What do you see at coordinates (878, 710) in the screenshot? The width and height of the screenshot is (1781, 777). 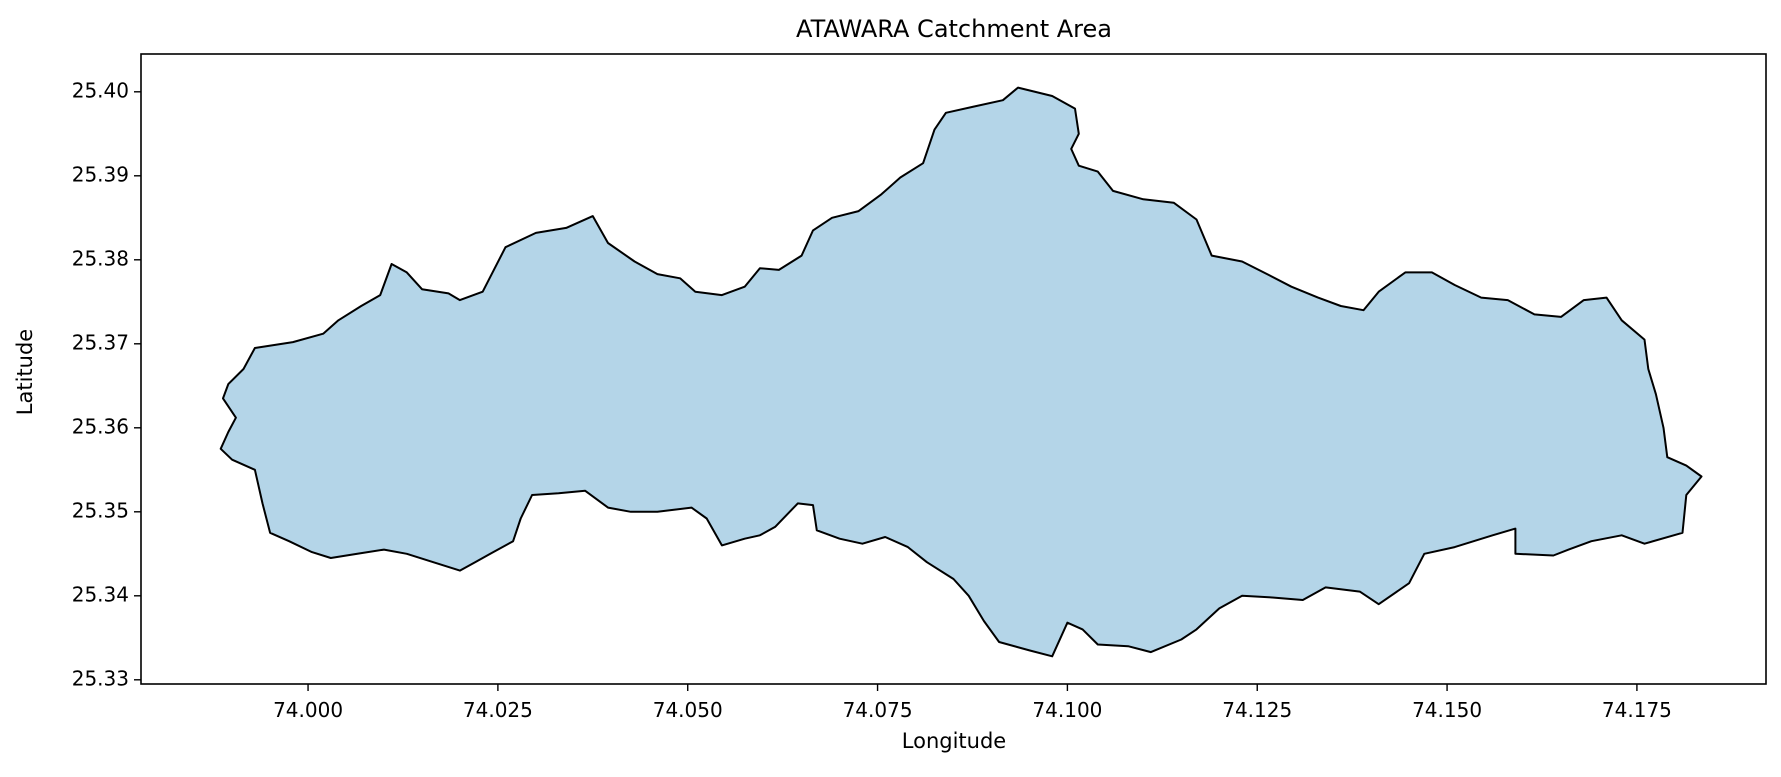 I see `x-tick-label: 74.075` at bounding box center [878, 710].